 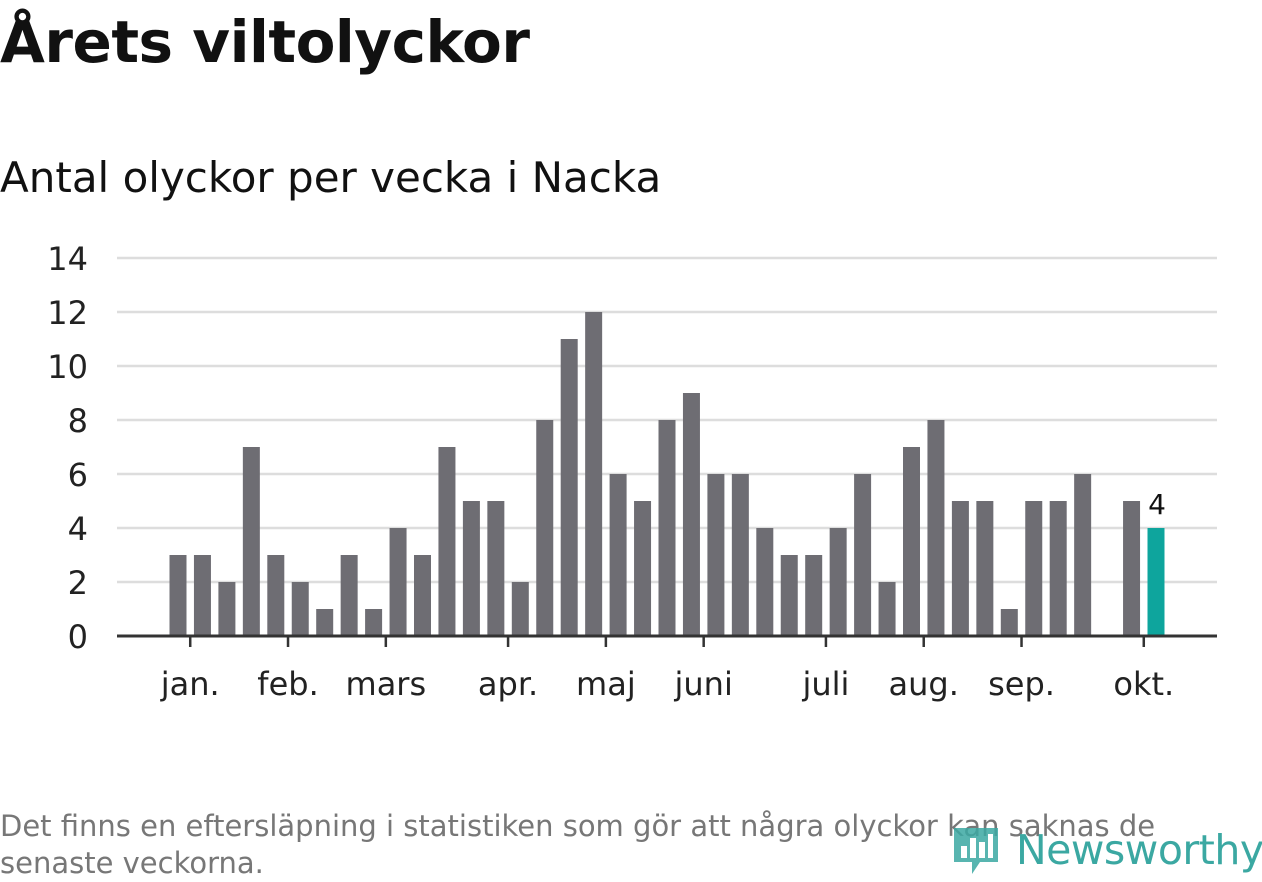 What do you see at coordinates (78, 637) in the screenshot?
I see `y-tick-label: 0` at bounding box center [78, 637].